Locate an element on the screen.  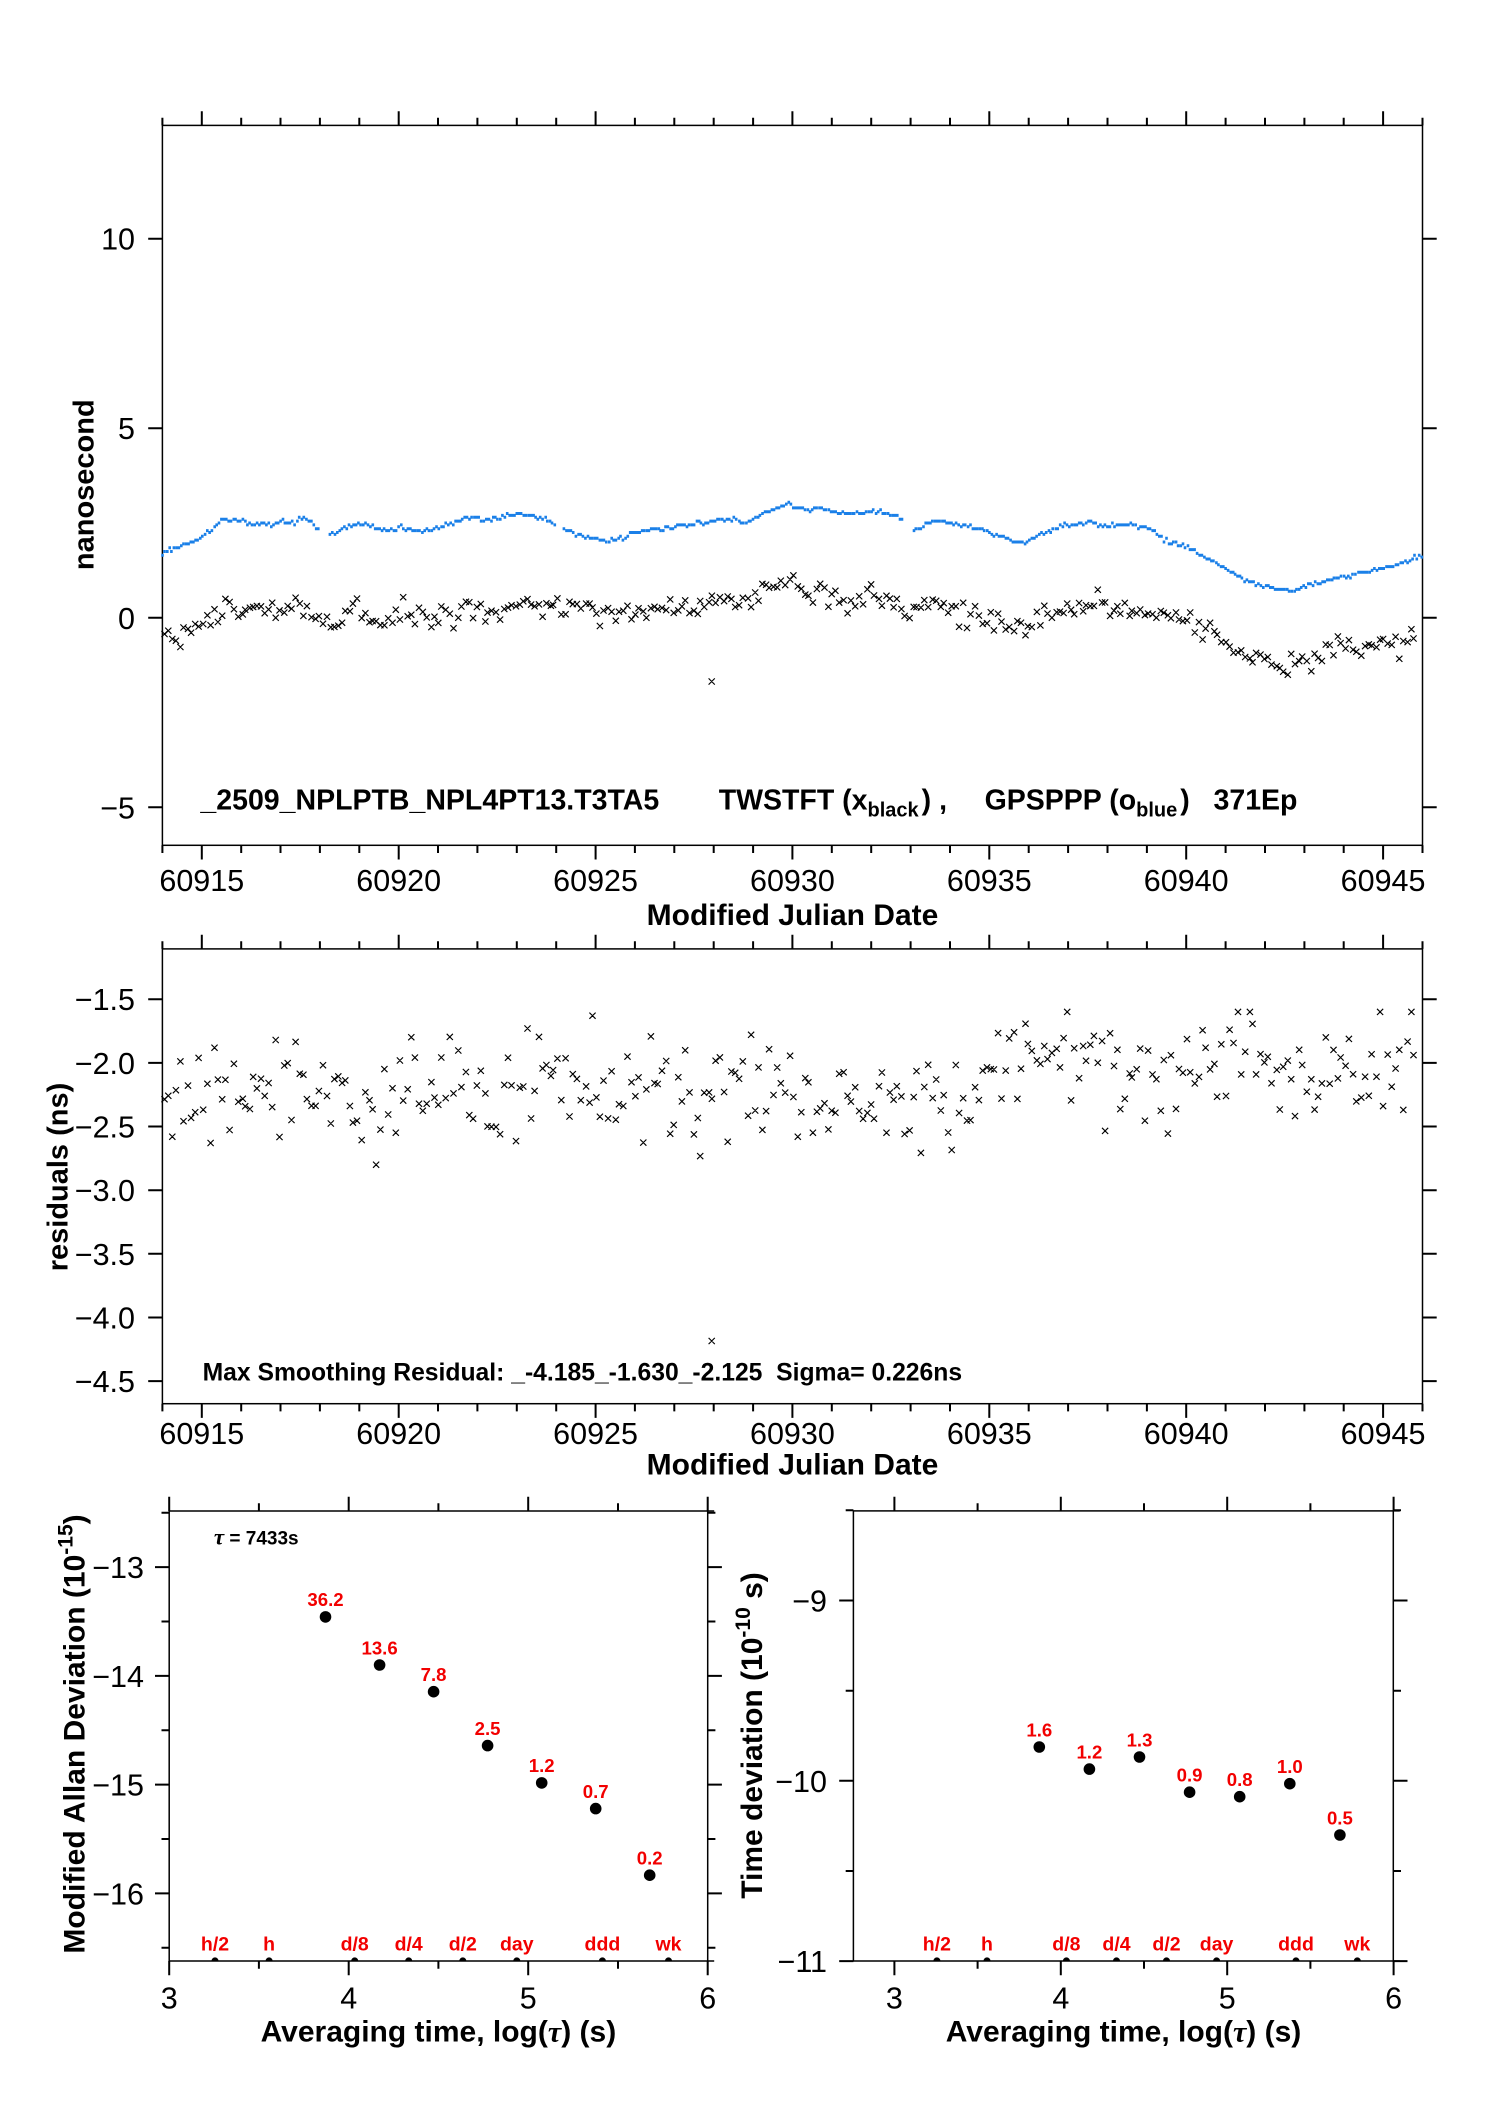
svg-text: 1.0 is located at coordinates (1290, 1766).